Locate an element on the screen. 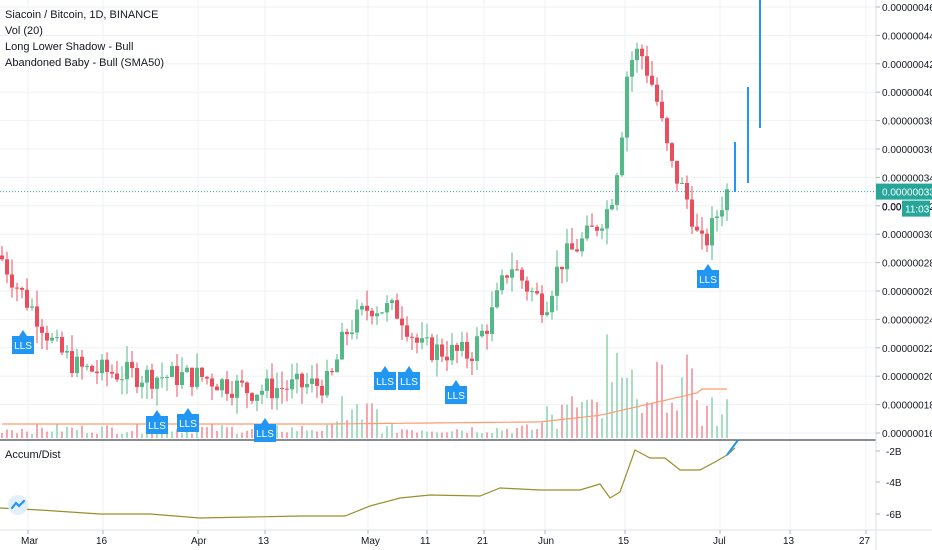 This screenshot has width=932, height=550. indicator-volume: Vol (20) is located at coordinates (24, 31).